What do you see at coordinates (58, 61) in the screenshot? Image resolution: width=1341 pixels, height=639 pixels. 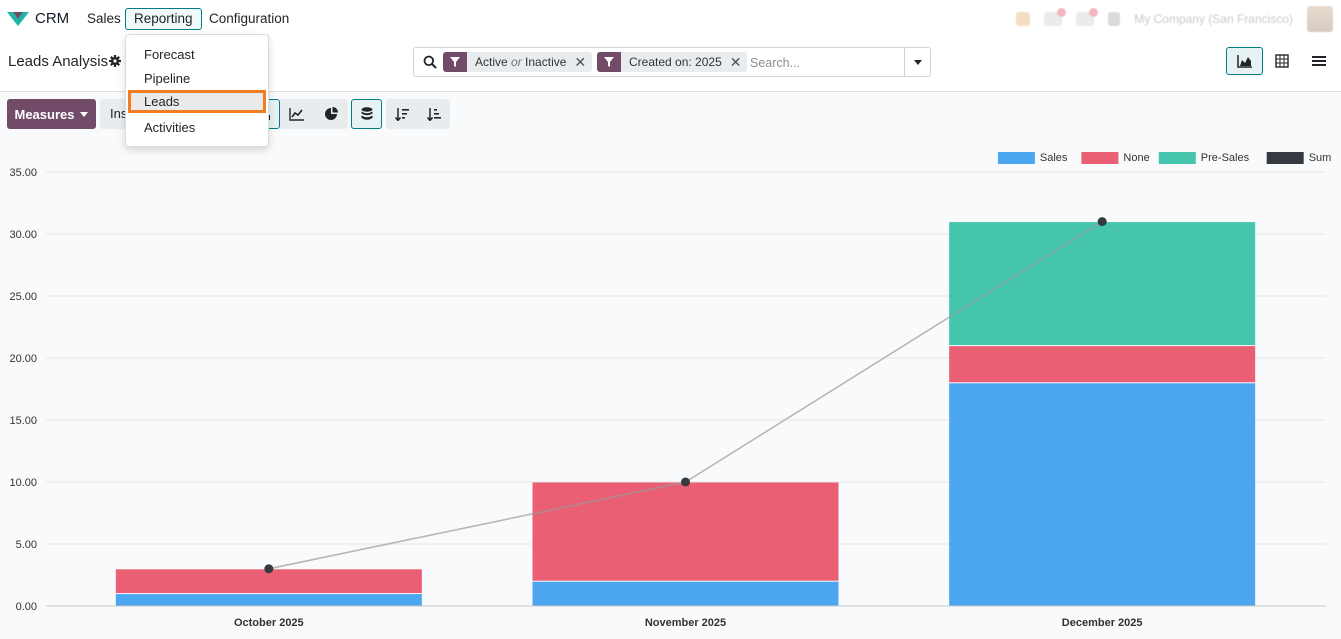 I see `page-title: Leads Analysis` at bounding box center [58, 61].